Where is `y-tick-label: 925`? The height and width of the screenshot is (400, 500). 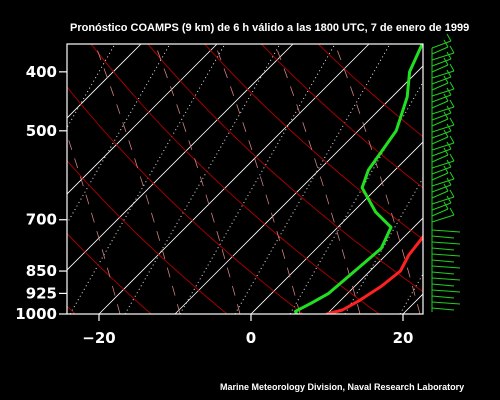 y-tick-label: 925 is located at coordinates (41, 293).